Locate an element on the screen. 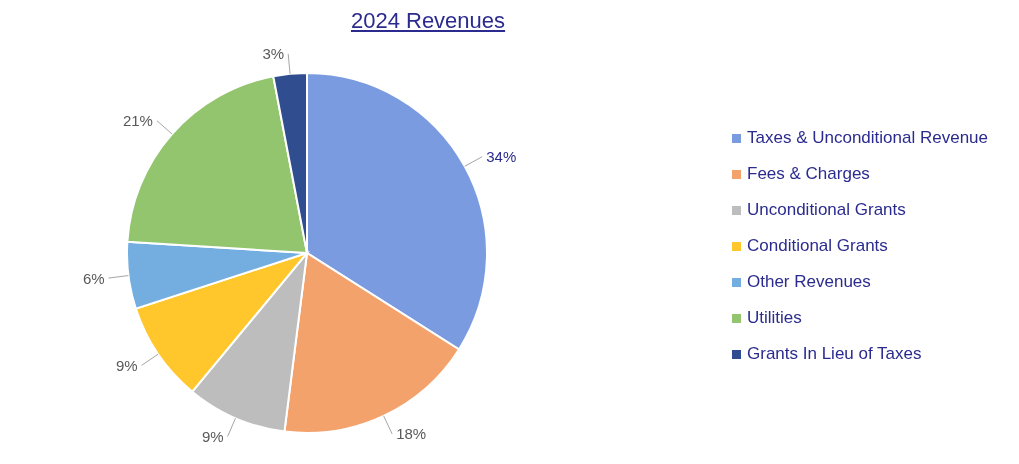  data-label: 6% is located at coordinates (93, 278).